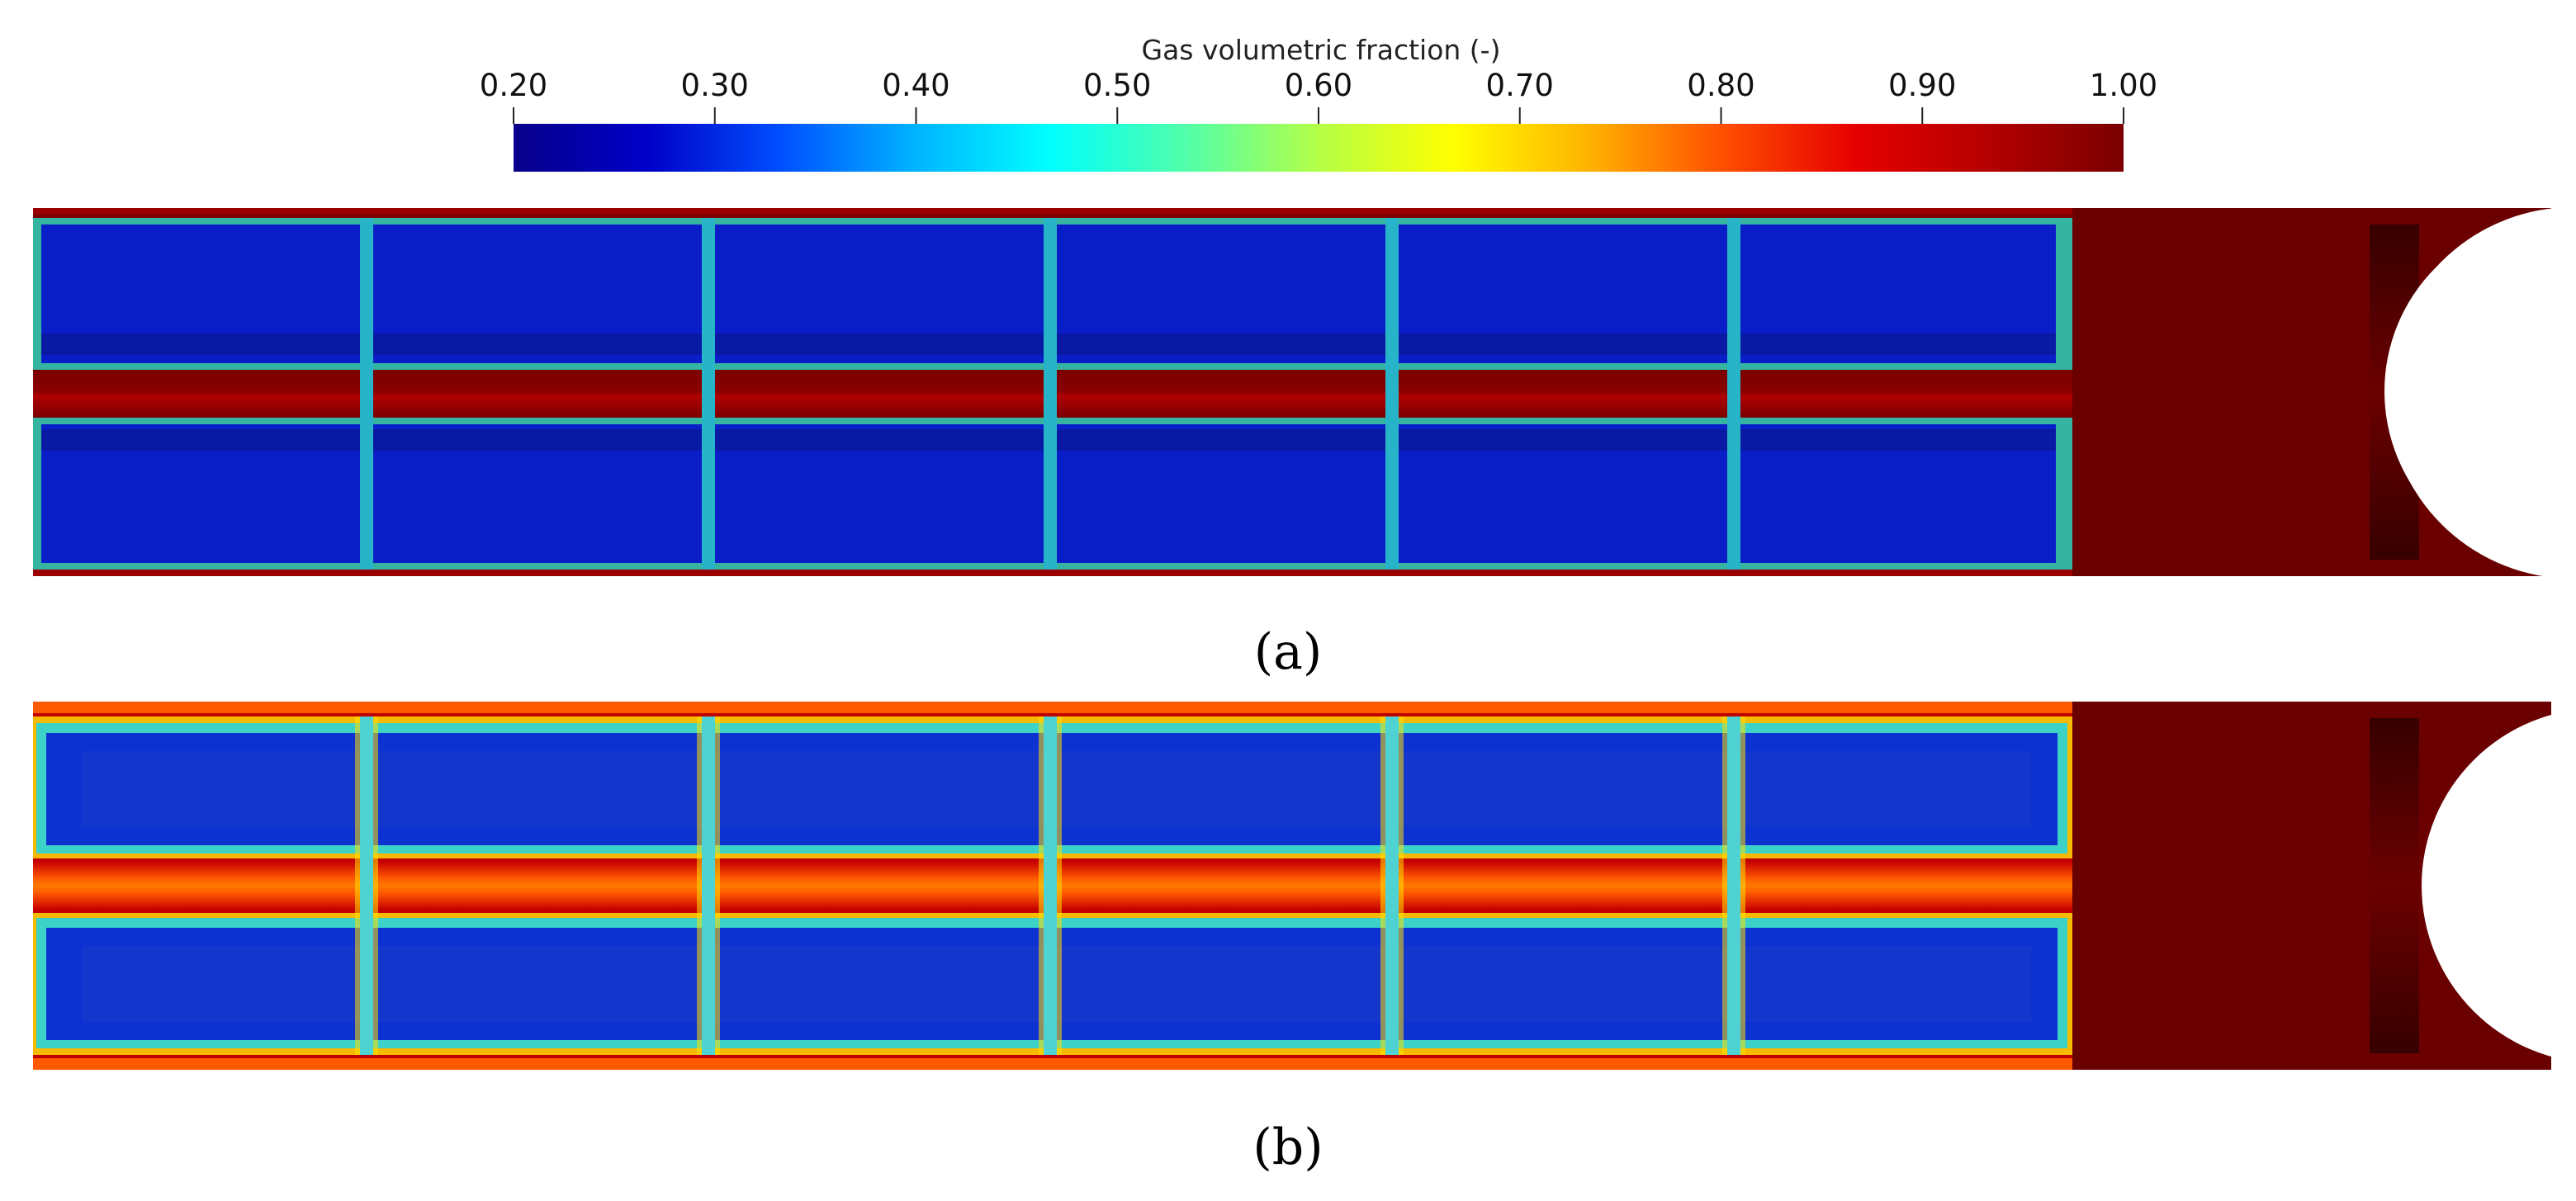 The width and height of the screenshot is (2576, 1201). What do you see at coordinates (1052, 1064) in the screenshot?
I see `panel-b-bottom-edge` at bounding box center [1052, 1064].